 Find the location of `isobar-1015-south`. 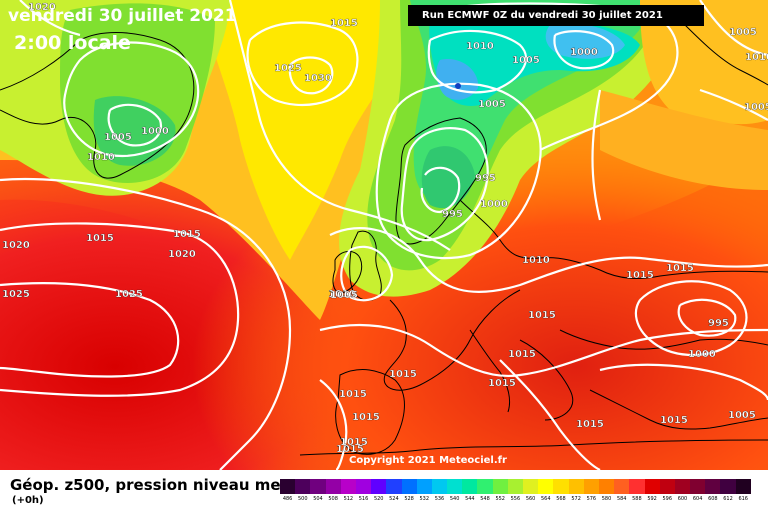

isobar-1015-south is located at coordinates (550, 414).